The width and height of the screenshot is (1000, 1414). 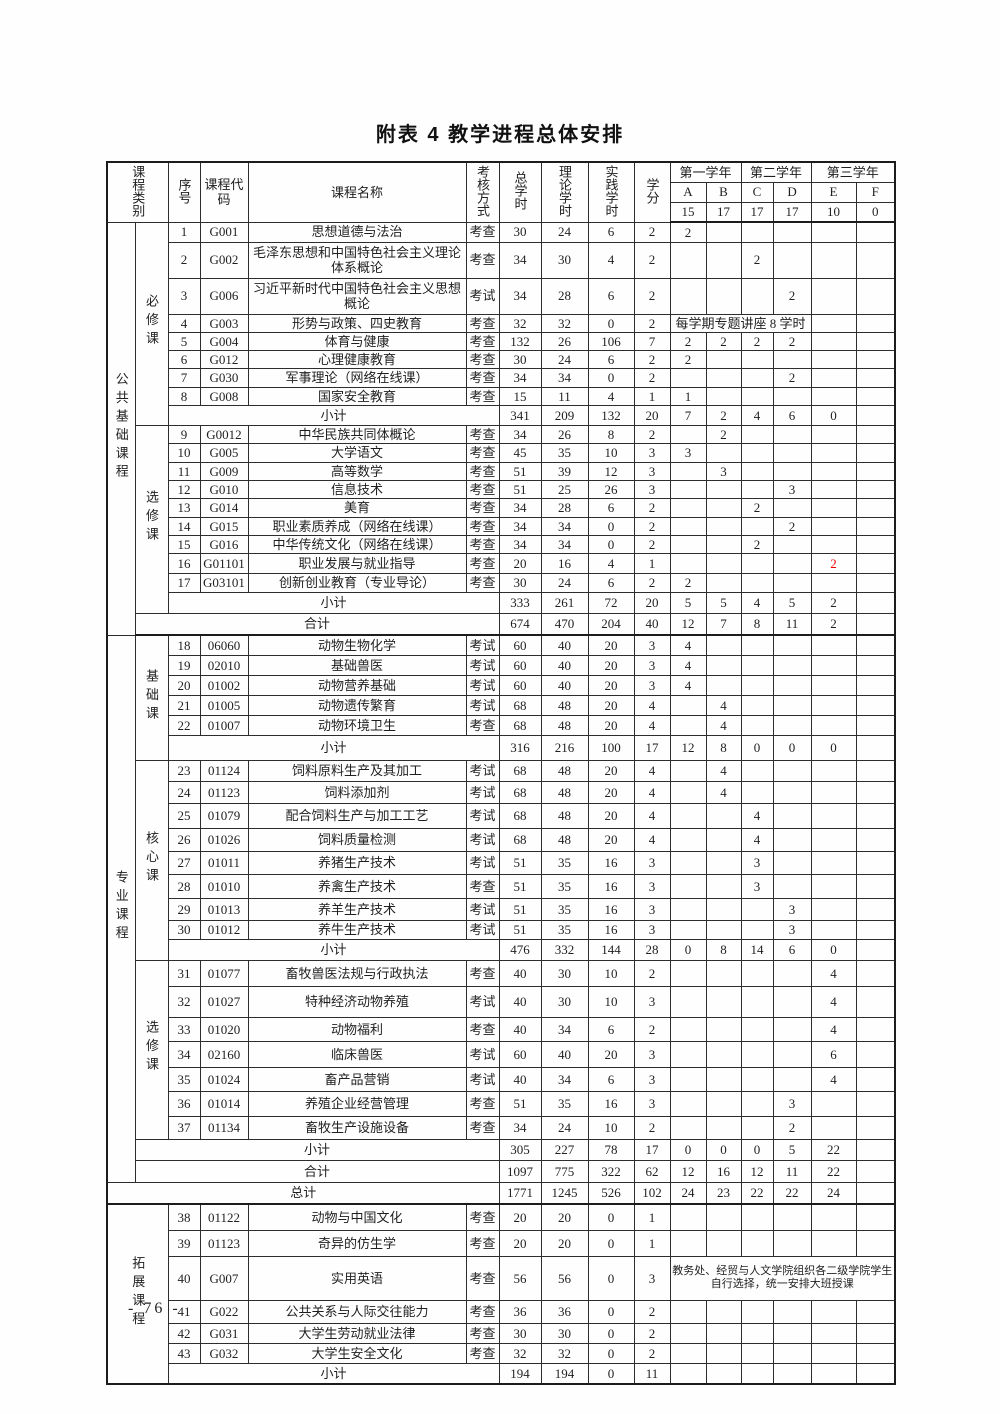 I want to click on cell-text: 15, so click(x=520, y=396).